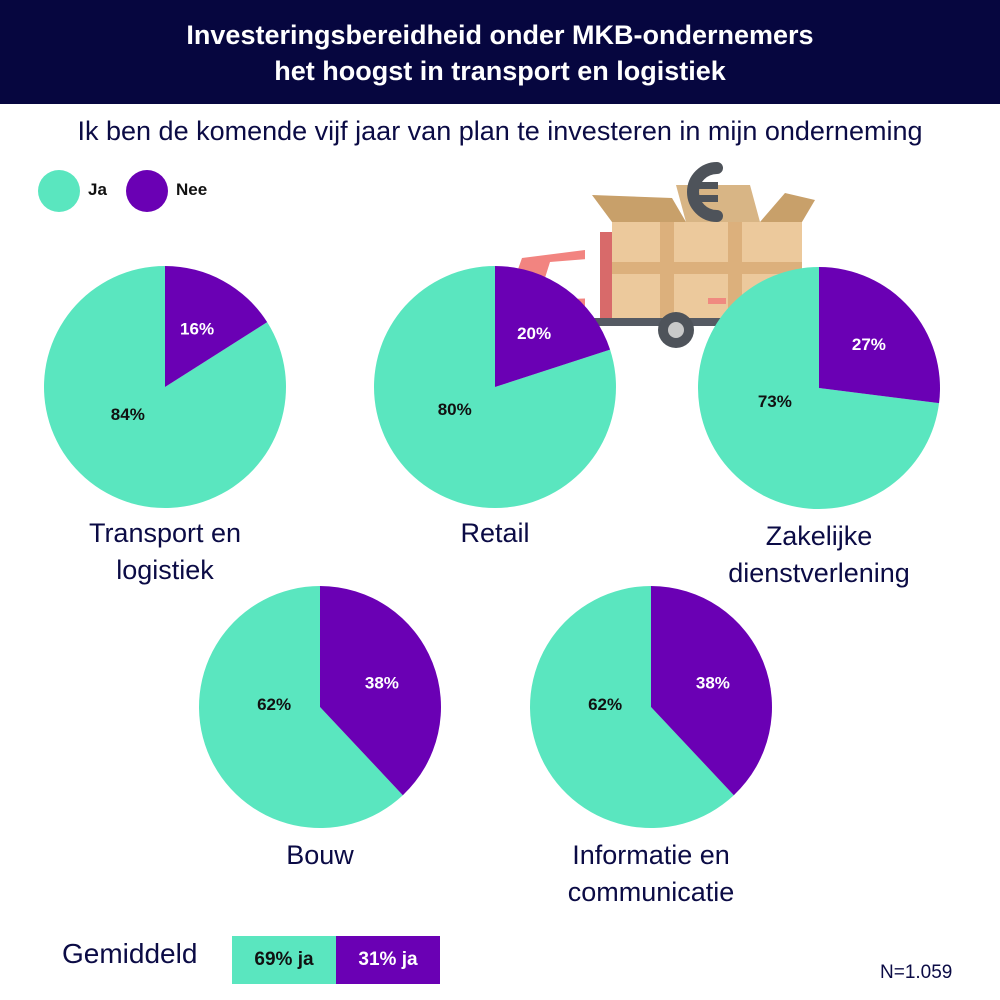 This screenshot has width=1000, height=1000. I want to click on legend-swatch-ja, so click(59, 191).